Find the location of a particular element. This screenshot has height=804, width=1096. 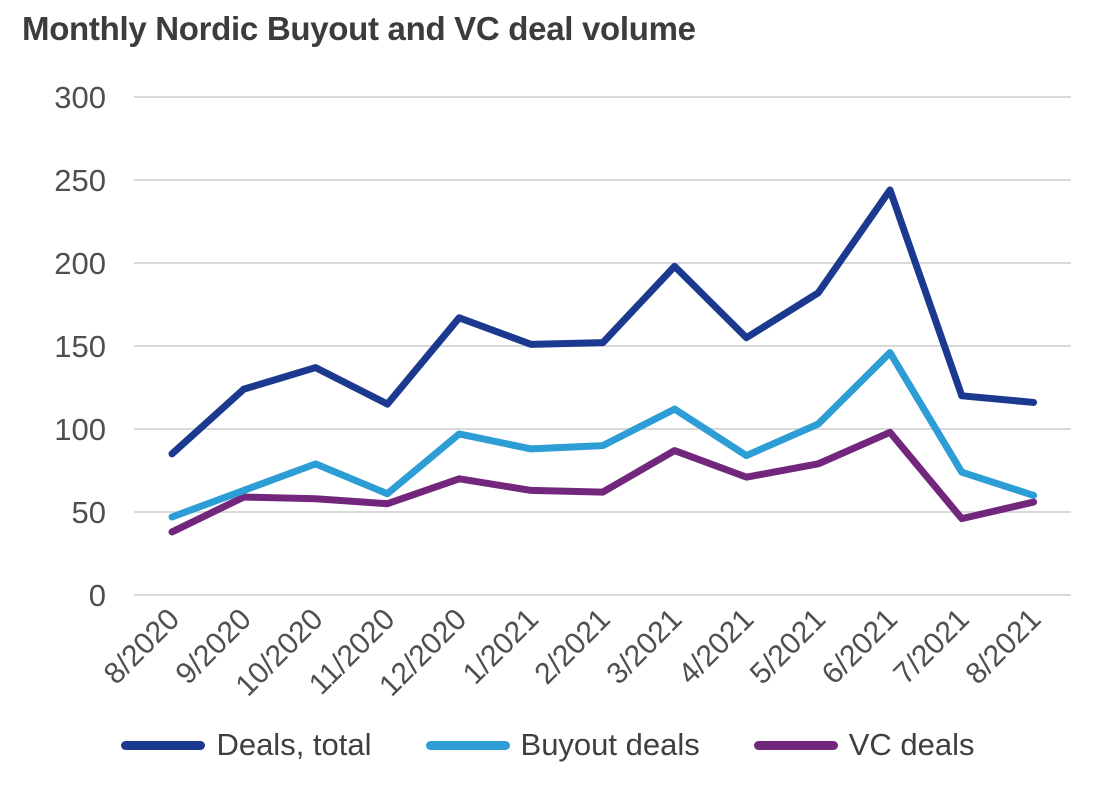

chart-legend: Deals, total Buyout deals VC deals is located at coordinates (548, 745).